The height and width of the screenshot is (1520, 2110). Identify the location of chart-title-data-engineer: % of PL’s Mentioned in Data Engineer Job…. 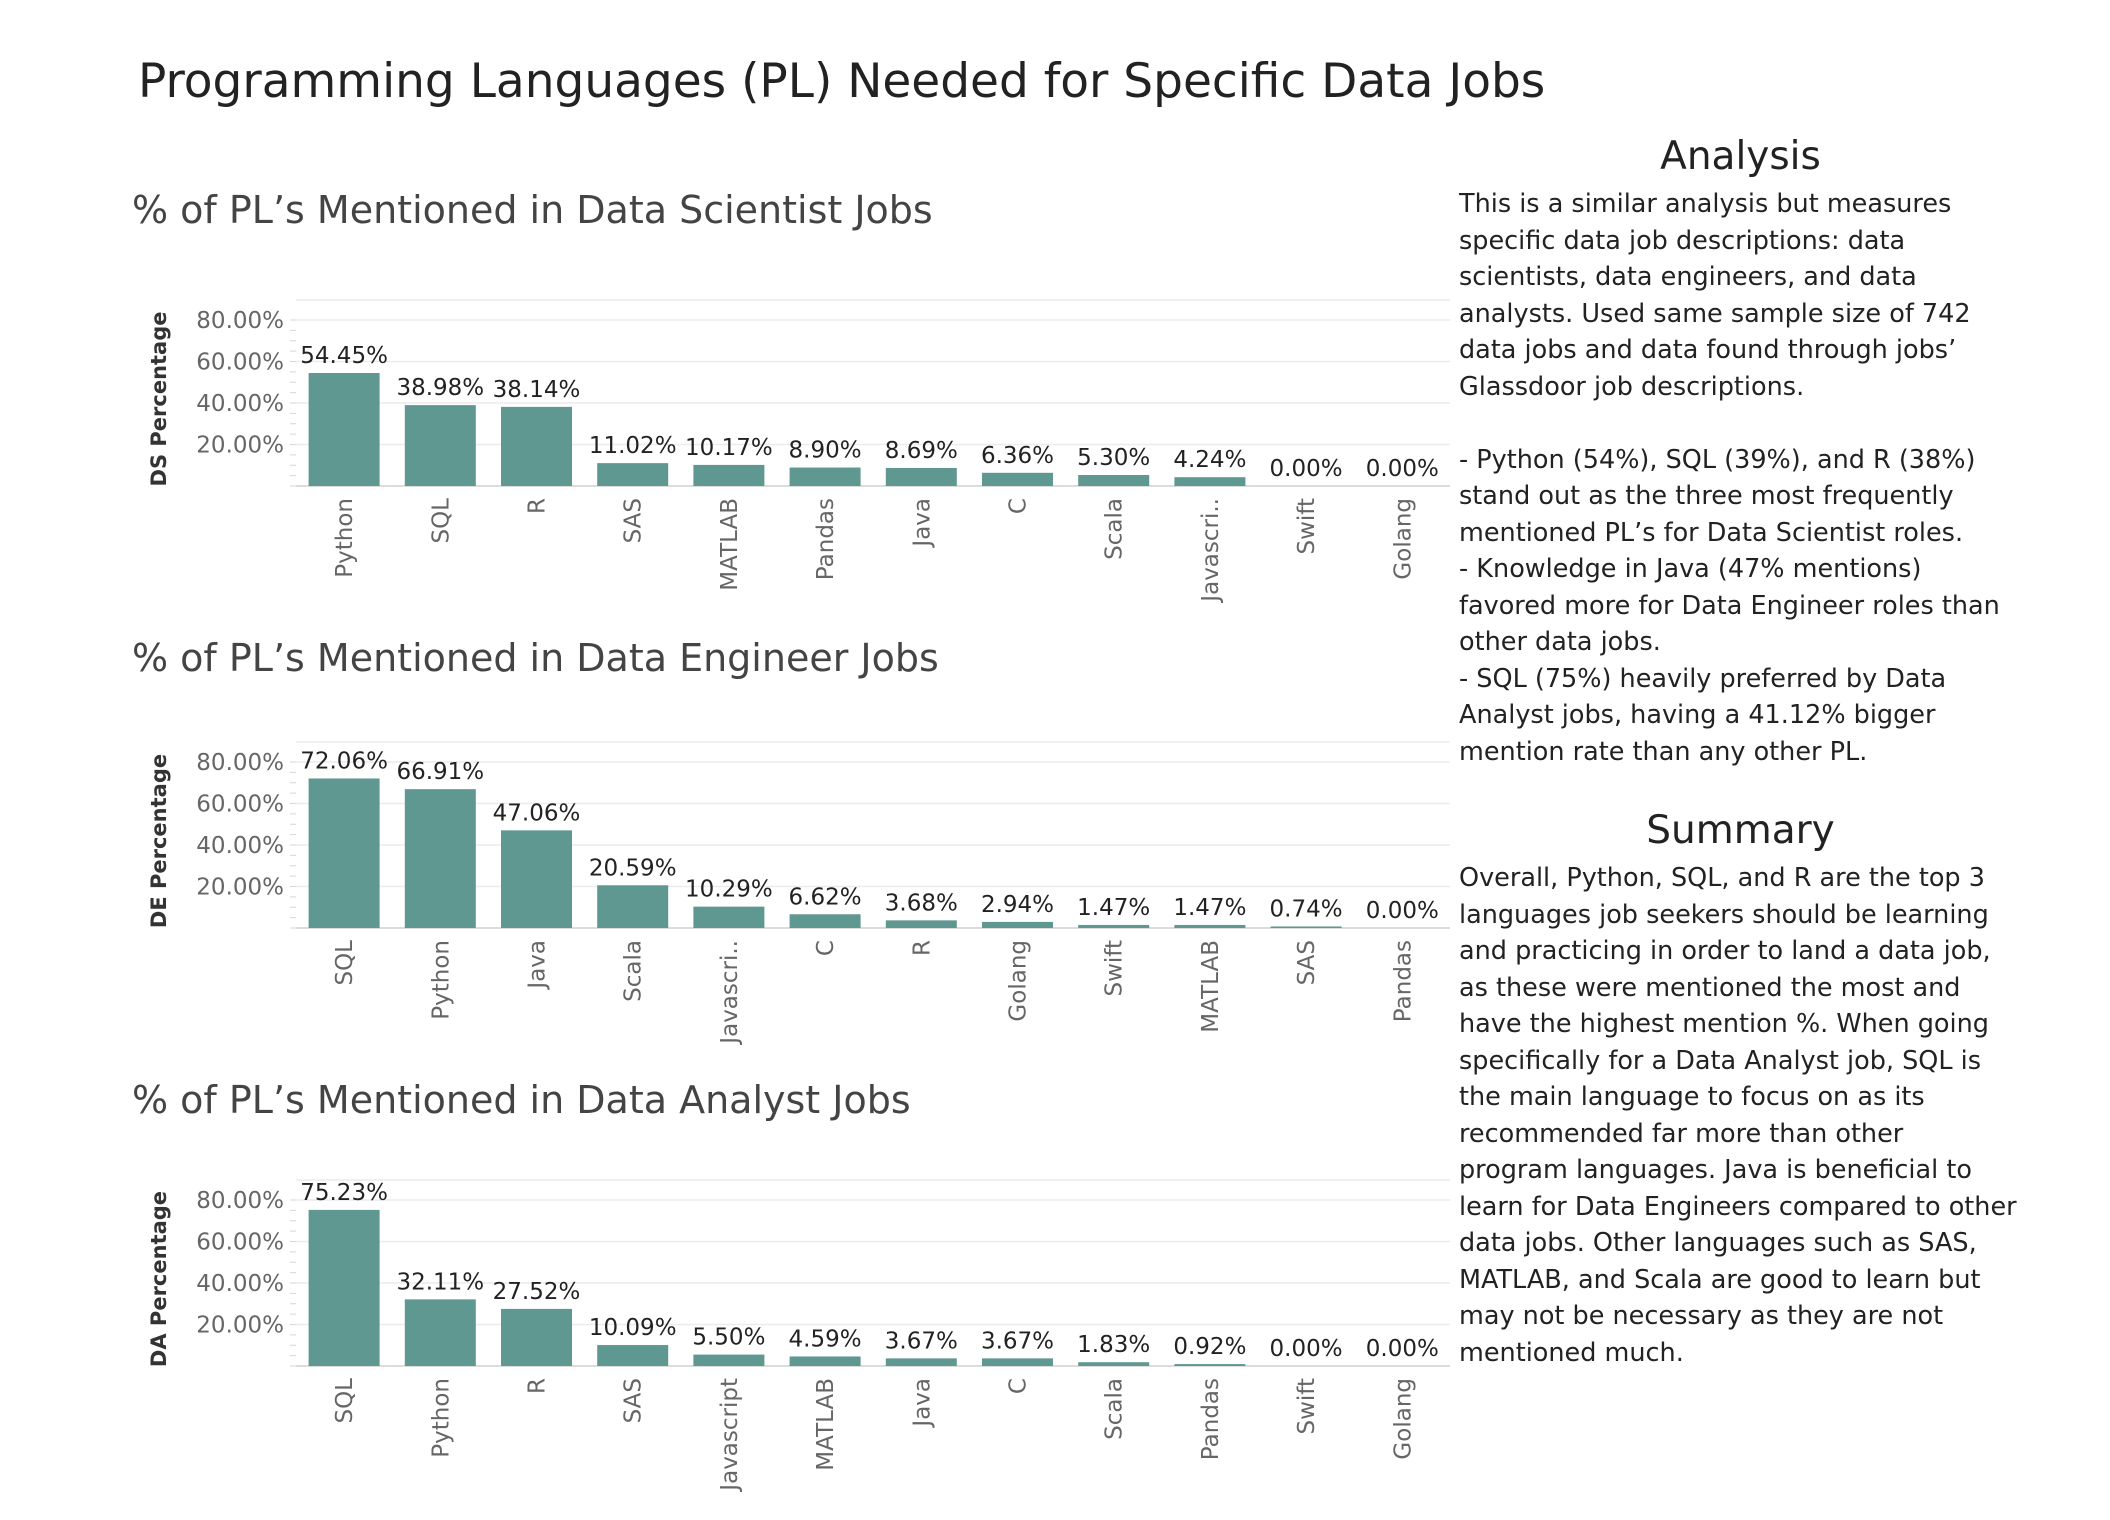
(535, 658).